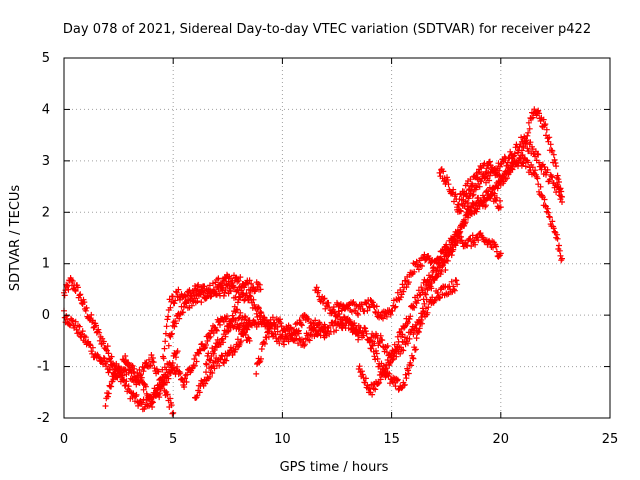 This screenshot has width=640, height=480. Describe the element at coordinates (610, 439) in the screenshot. I see `x-tick-label: 25` at that location.